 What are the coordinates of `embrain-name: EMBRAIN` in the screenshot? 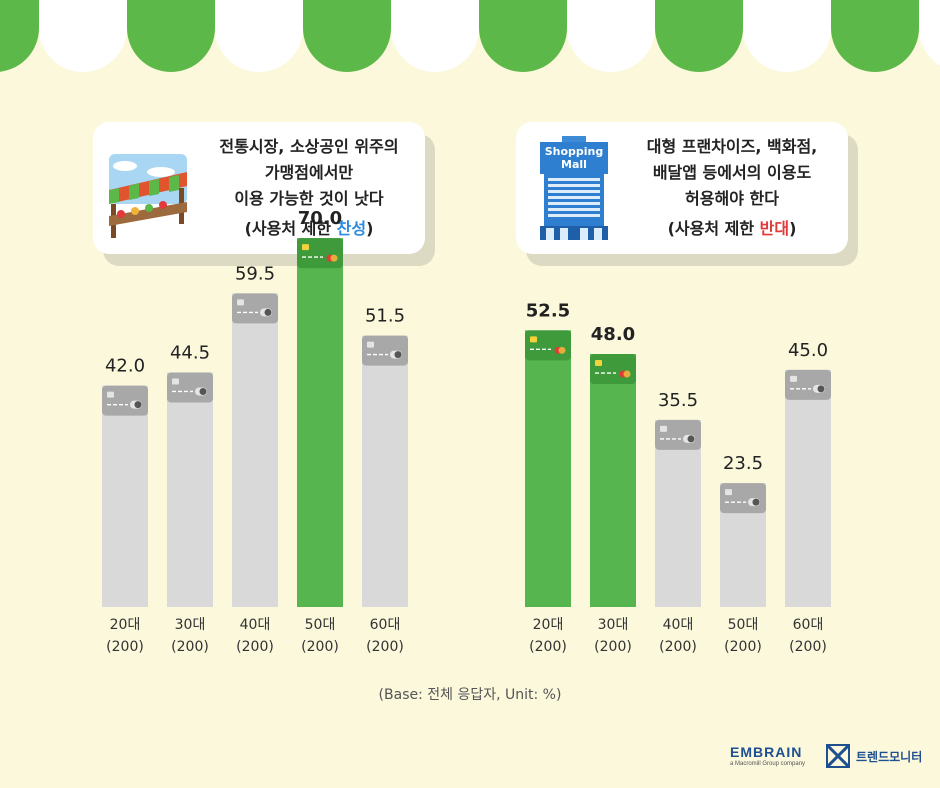 It's located at (766, 752).